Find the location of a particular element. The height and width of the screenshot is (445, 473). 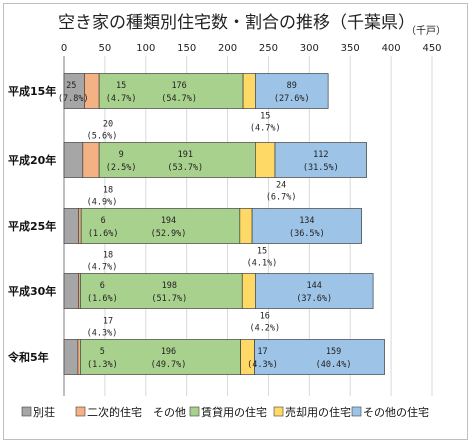

data-label: (37.6%) is located at coordinates (314, 299).